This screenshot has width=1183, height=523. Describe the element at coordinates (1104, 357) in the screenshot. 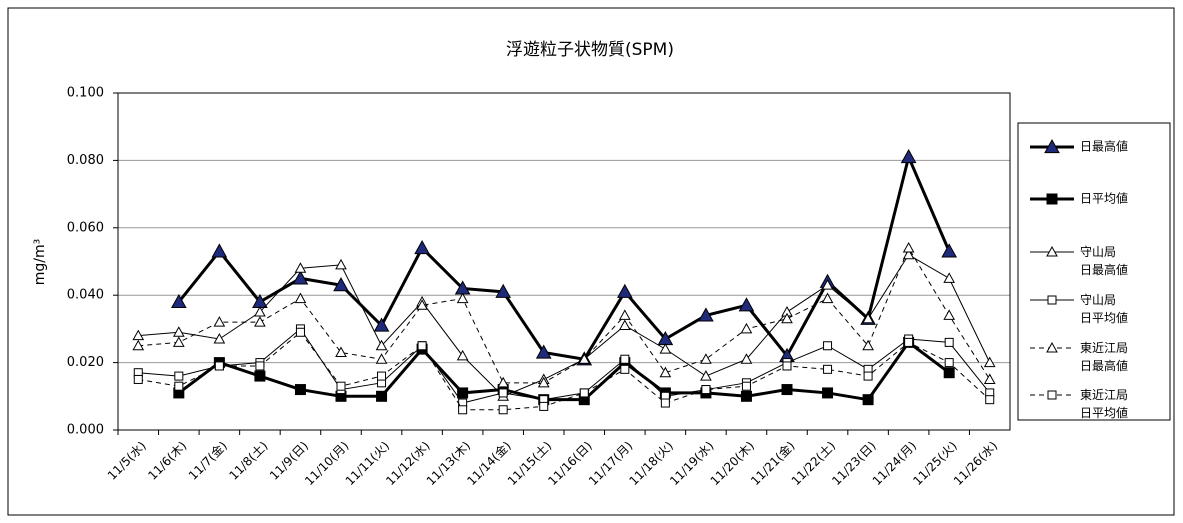

I see `legend-label: 東近江局日最高値` at that location.